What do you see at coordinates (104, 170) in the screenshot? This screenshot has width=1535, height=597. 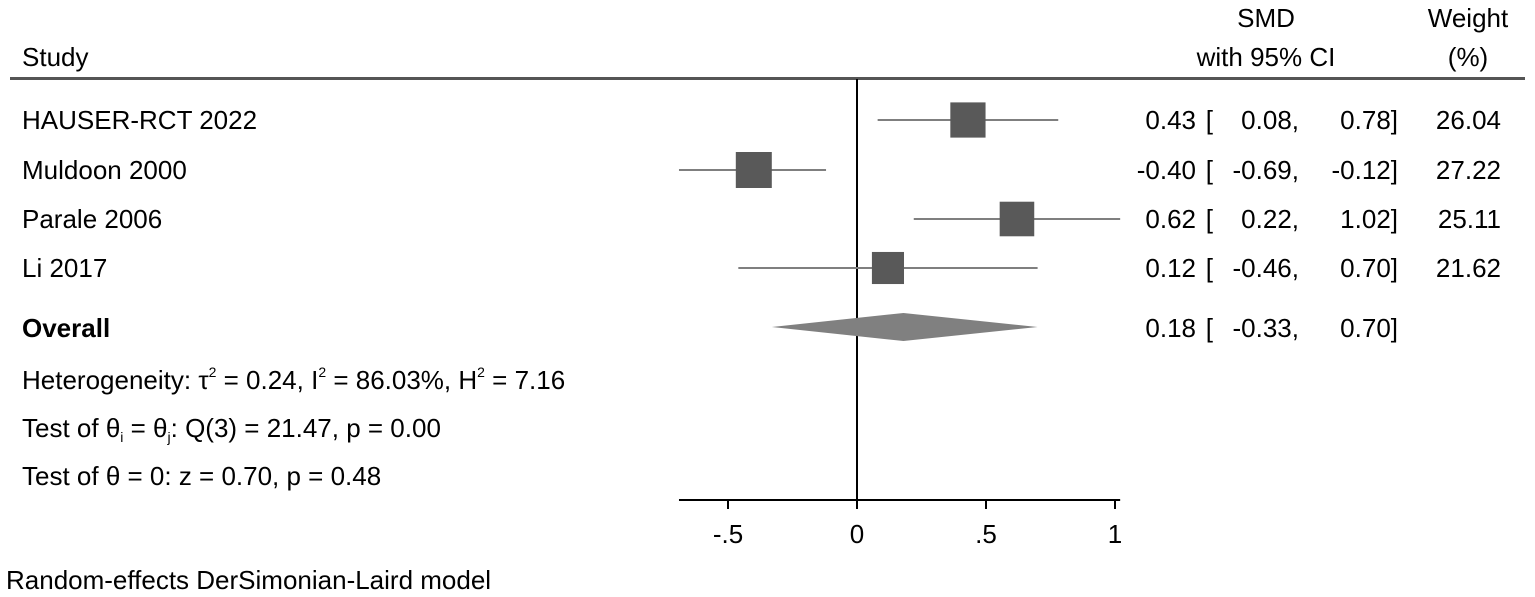 I see `study-label-1: Muldoon 2000` at bounding box center [104, 170].